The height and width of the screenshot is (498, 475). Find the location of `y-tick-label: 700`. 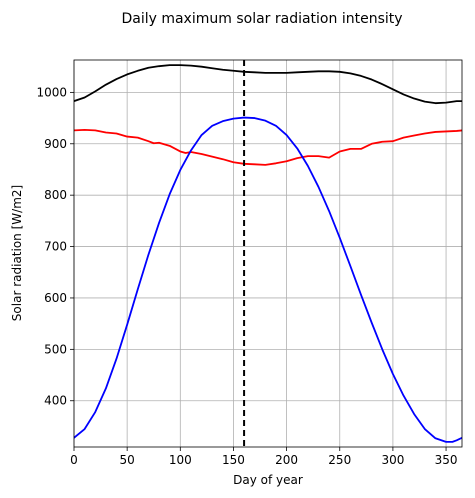

y-tick-label: 700 is located at coordinates (55, 247).